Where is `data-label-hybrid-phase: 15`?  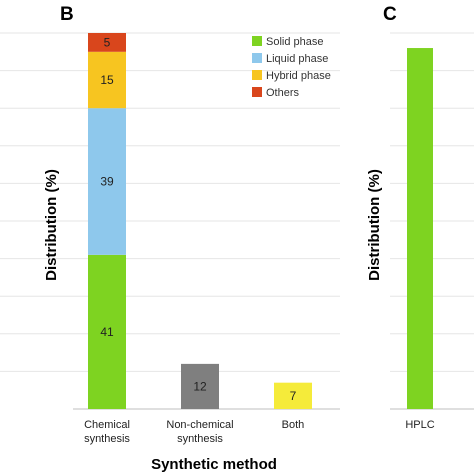
data-label-hybrid-phase: 15 is located at coordinates (107, 80).